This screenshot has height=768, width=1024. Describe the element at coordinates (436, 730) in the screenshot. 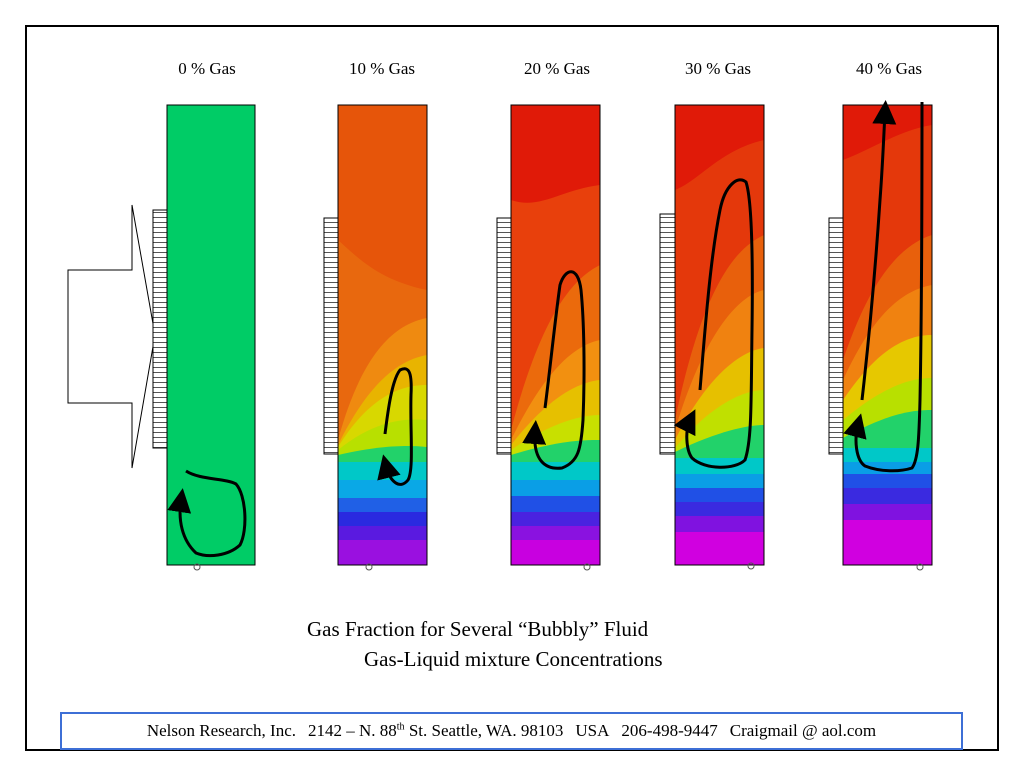

I see `footer-address: 2142 – N. 88th St. Seattle, WA. 98103` at that location.